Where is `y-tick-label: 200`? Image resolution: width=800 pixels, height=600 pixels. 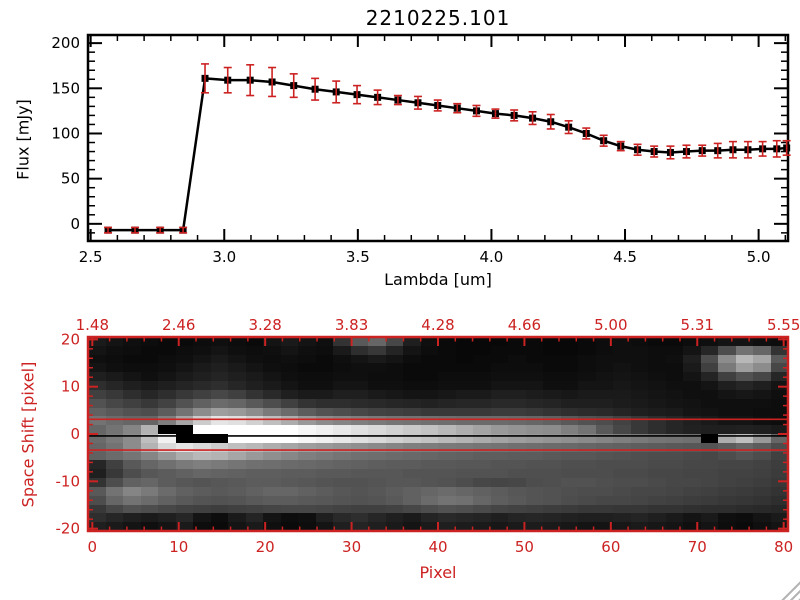 y-tick-label: 200 is located at coordinates (65, 43).